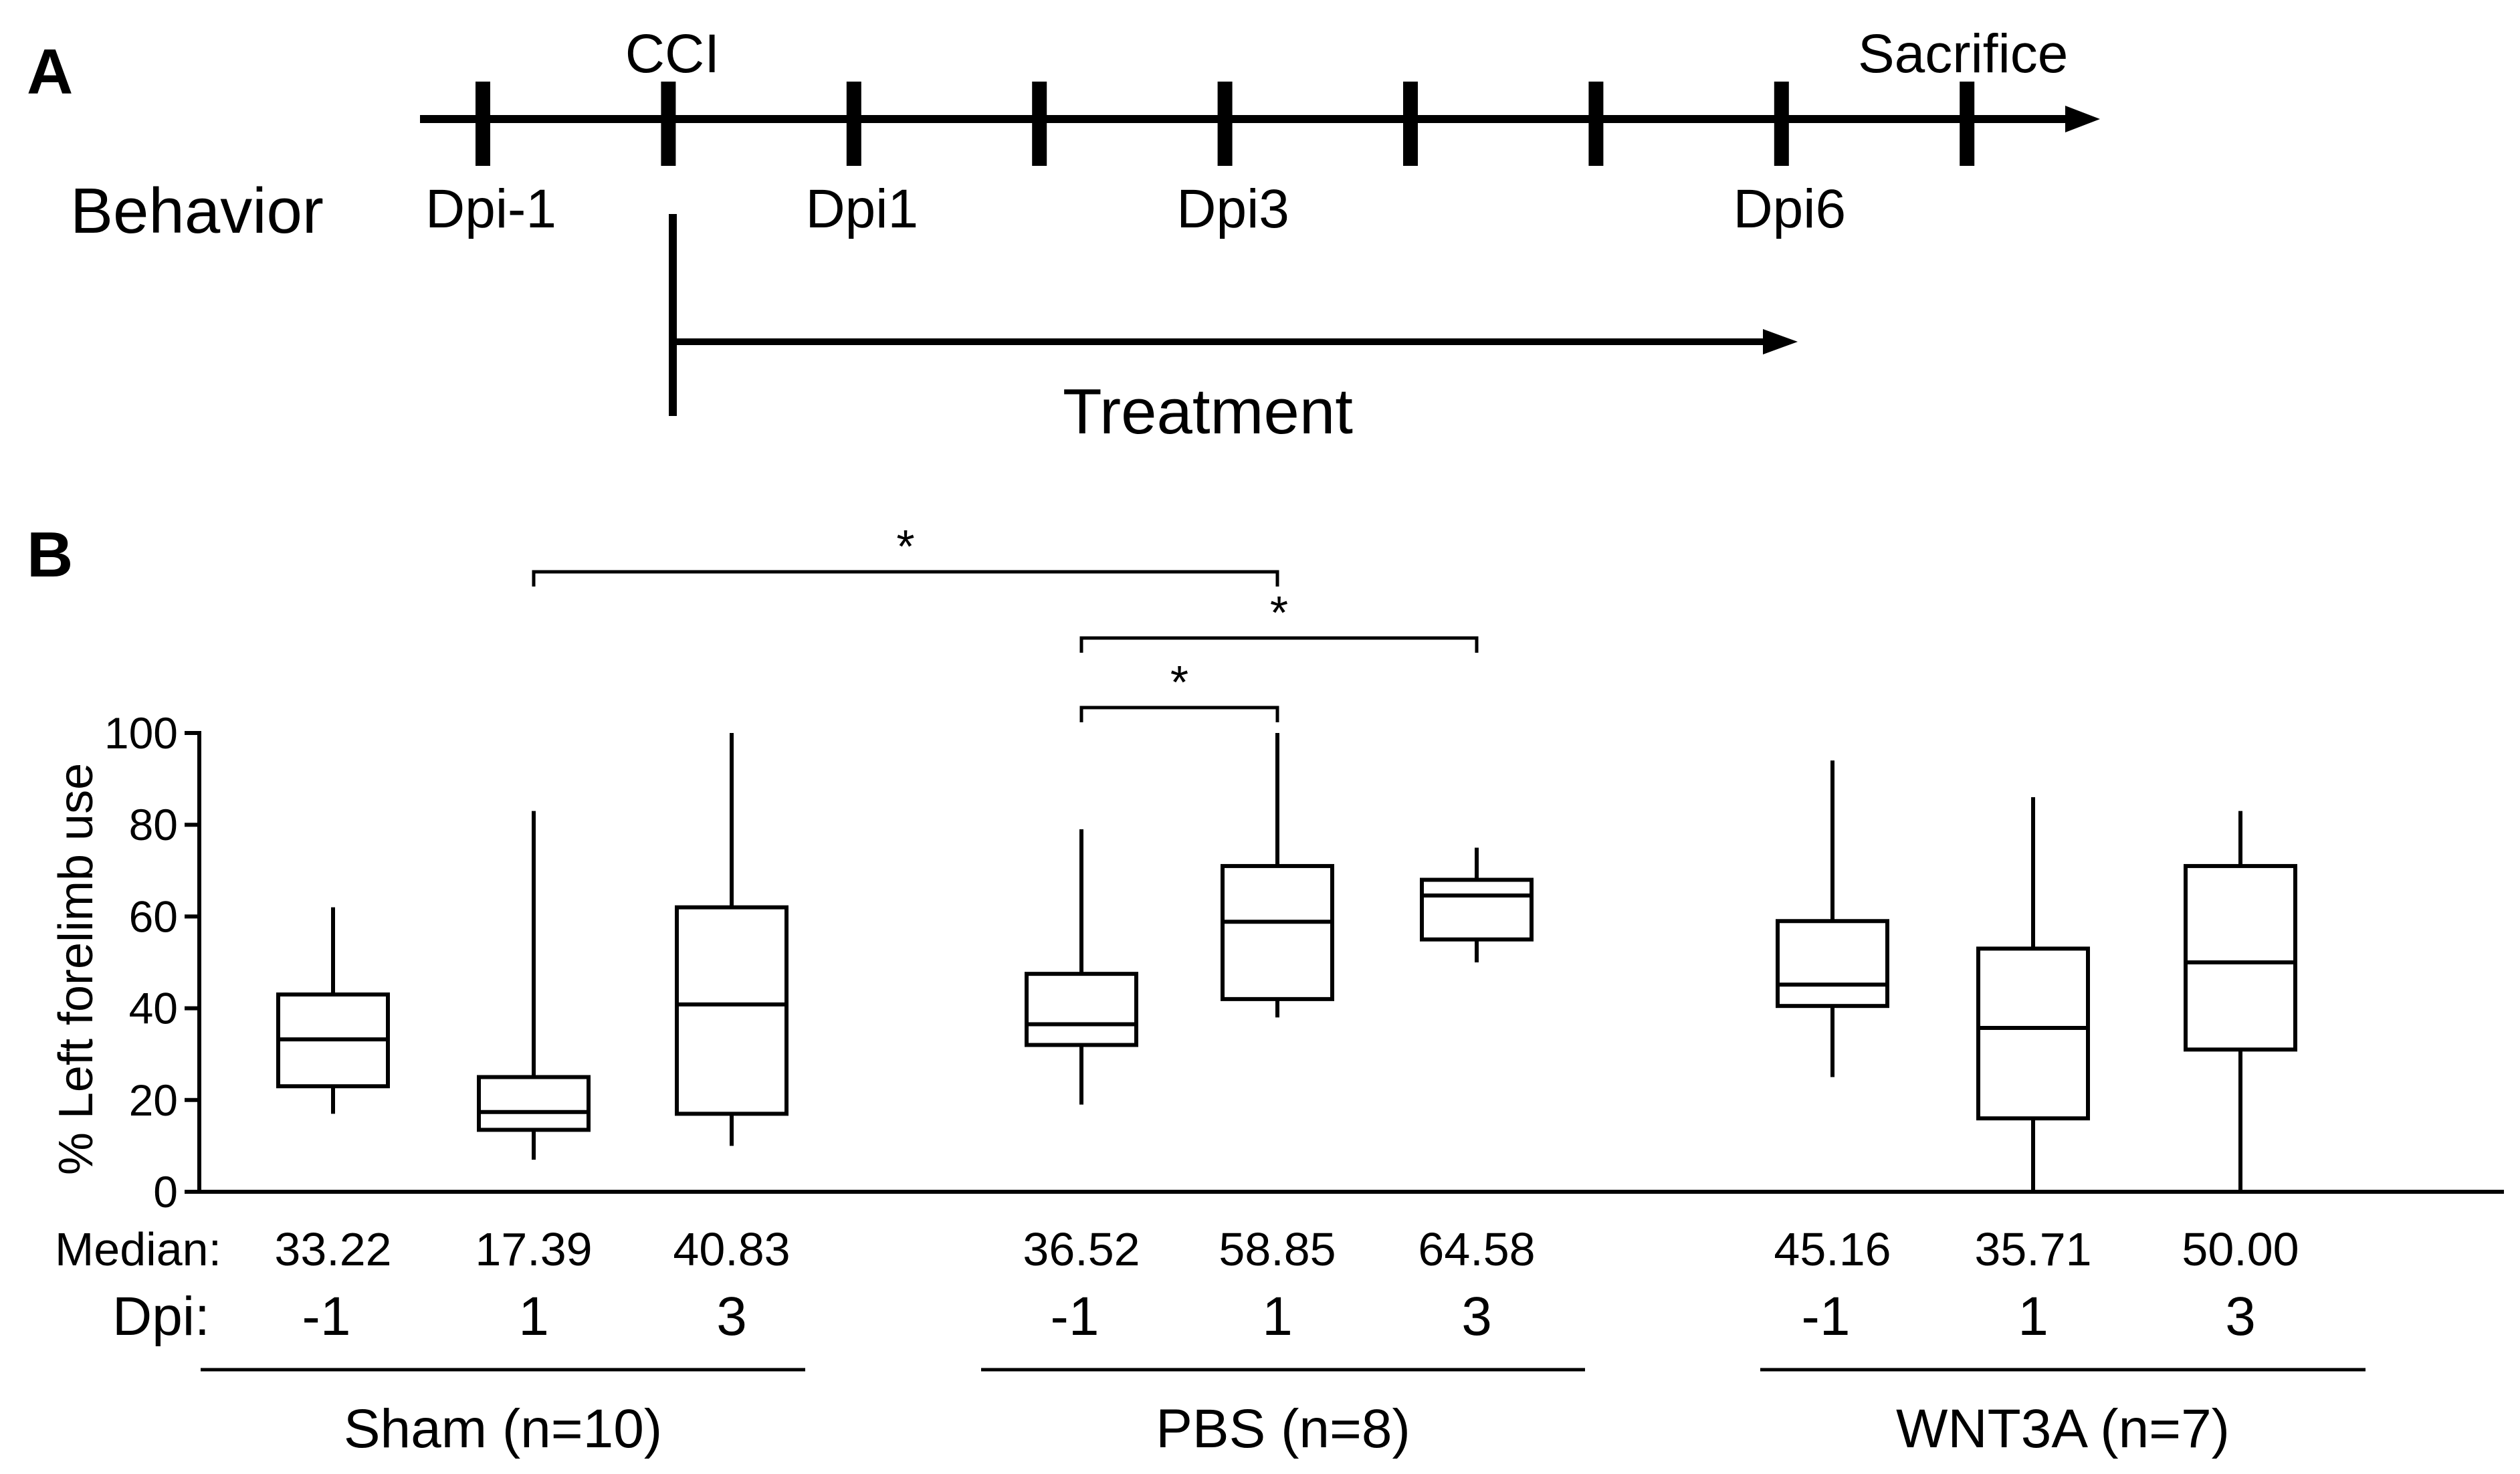  What do you see at coordinates (2063, 1429) in the screenshot?
I see `group-label: WNT3A (n=7)` at bounding box center [2063, 1429].